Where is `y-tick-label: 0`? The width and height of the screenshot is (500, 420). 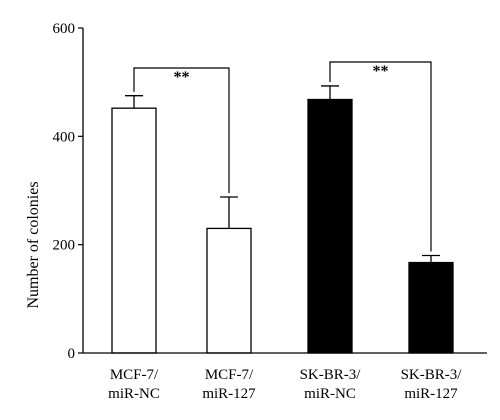 y-tick-label: 0 is located at coordinates (72, 354).